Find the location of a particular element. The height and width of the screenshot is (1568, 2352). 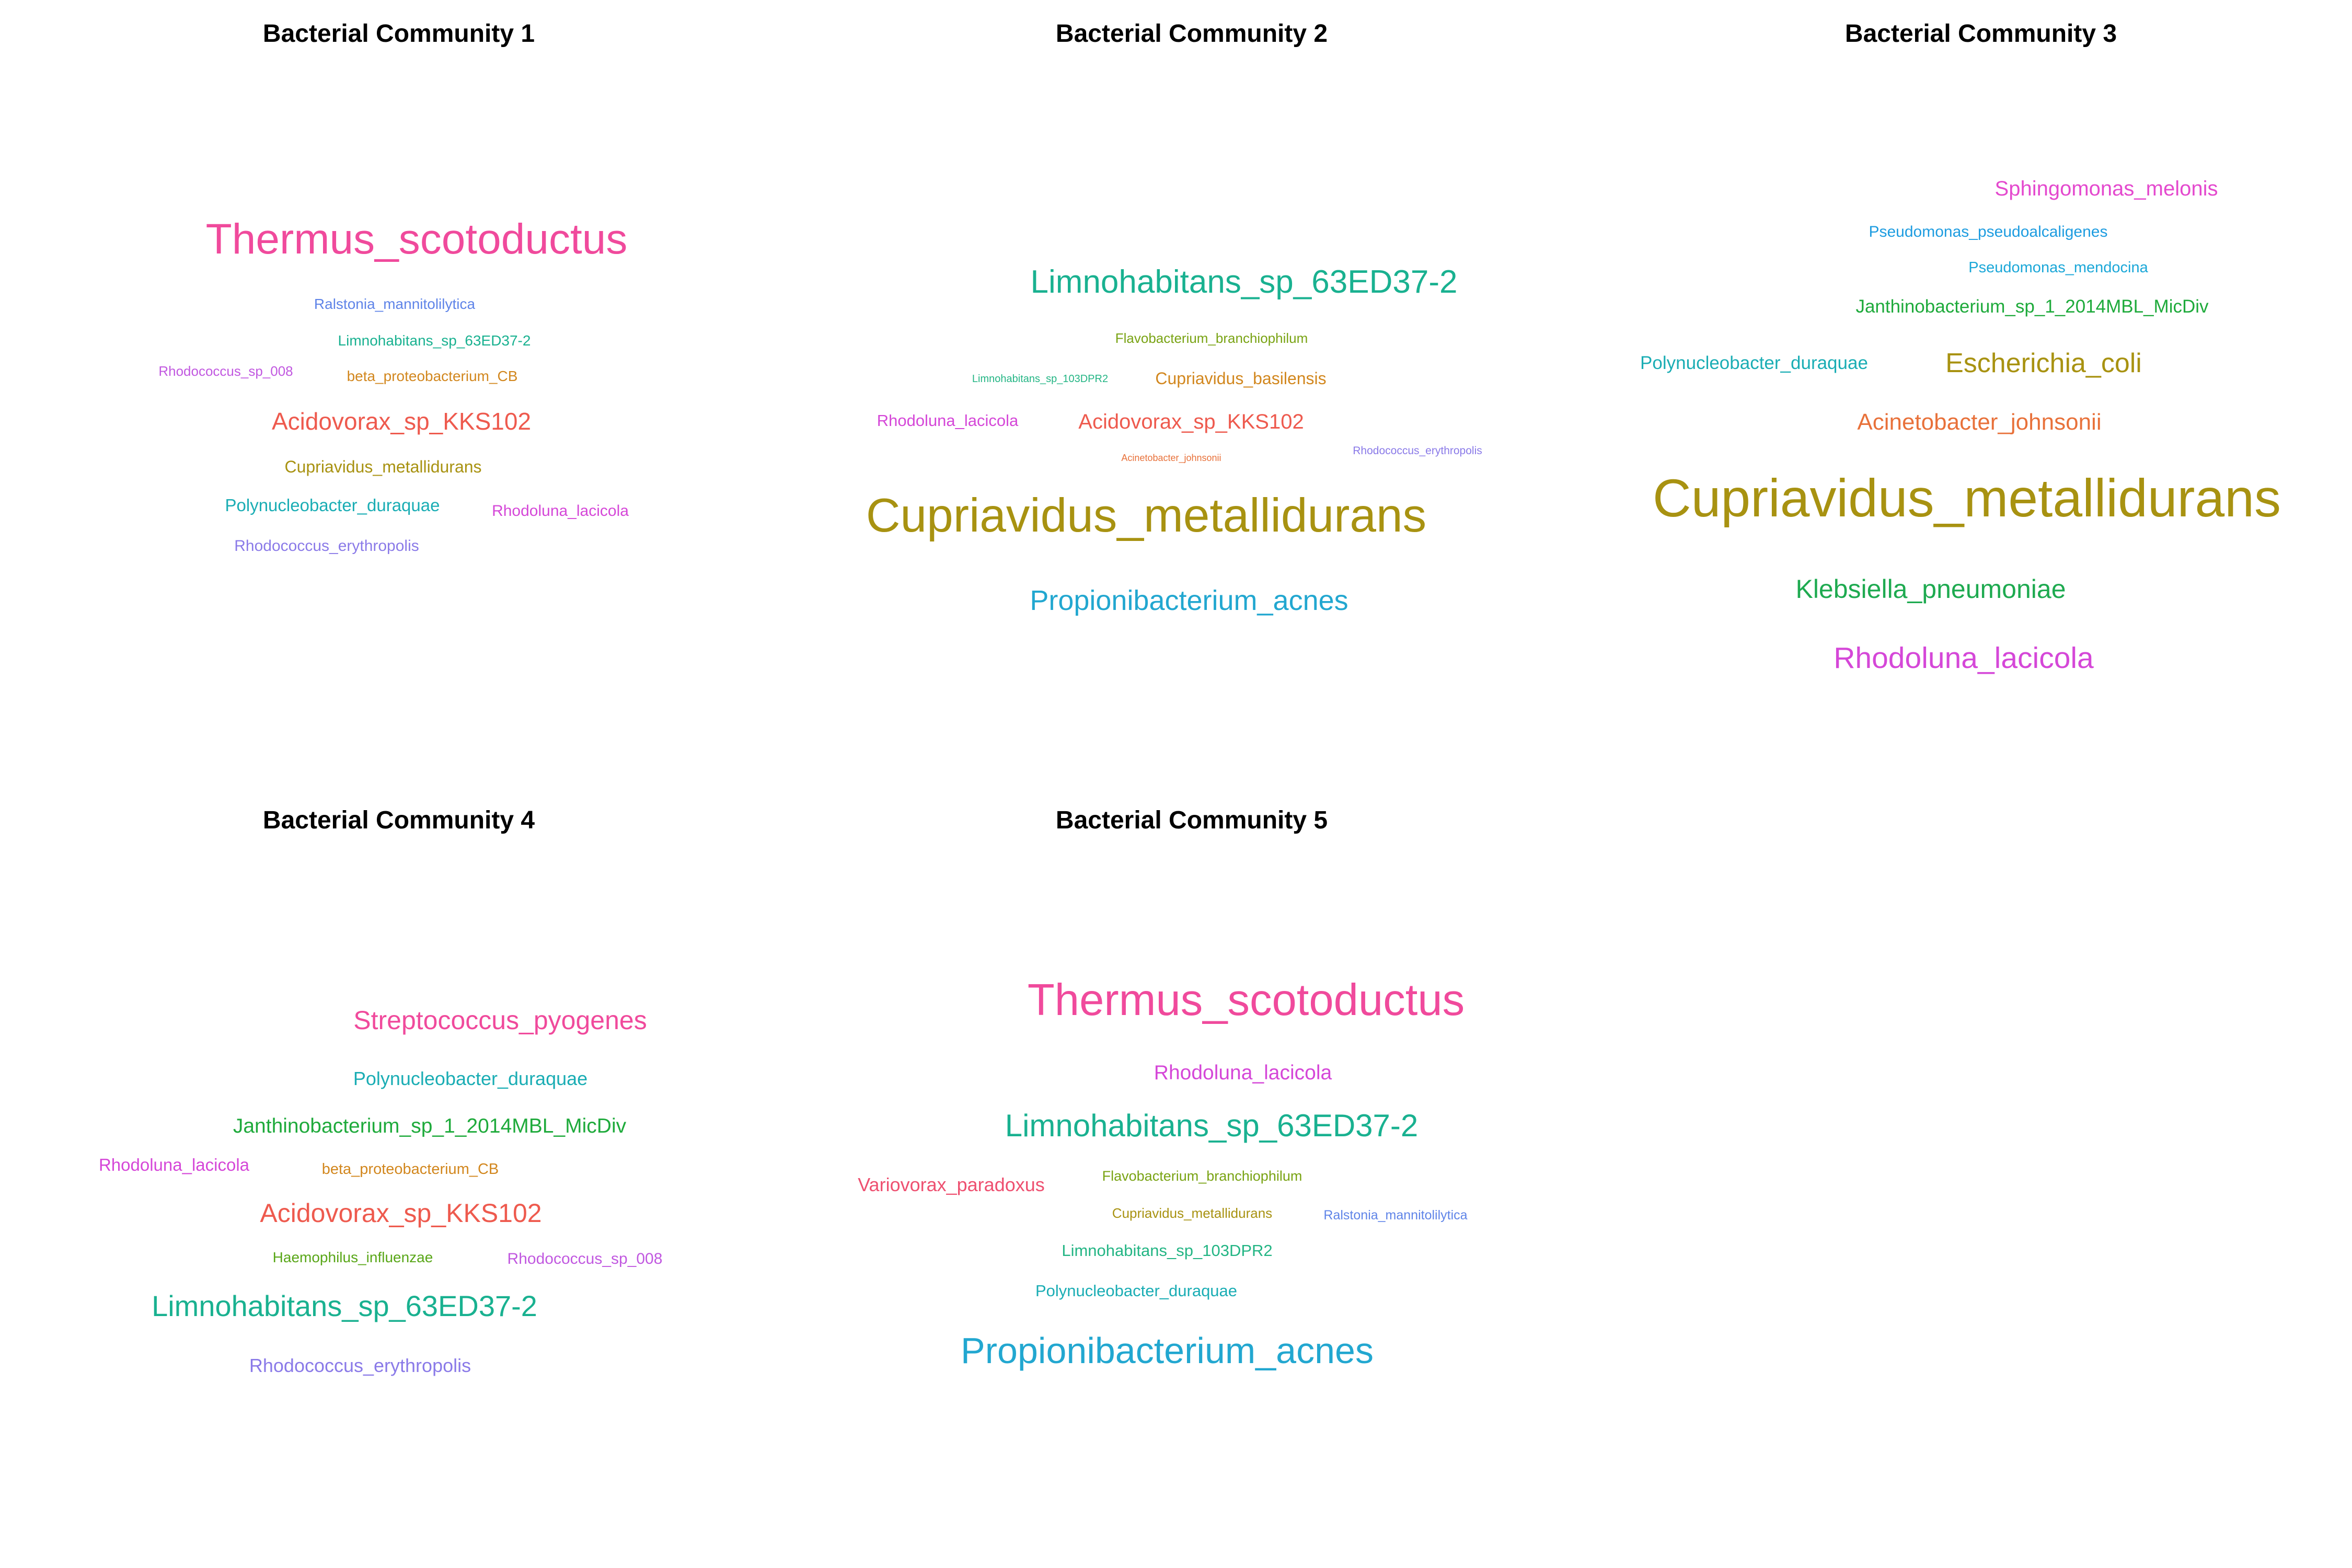

panel-title: Bacterial Community 1 is located at coordinates (399, 34).